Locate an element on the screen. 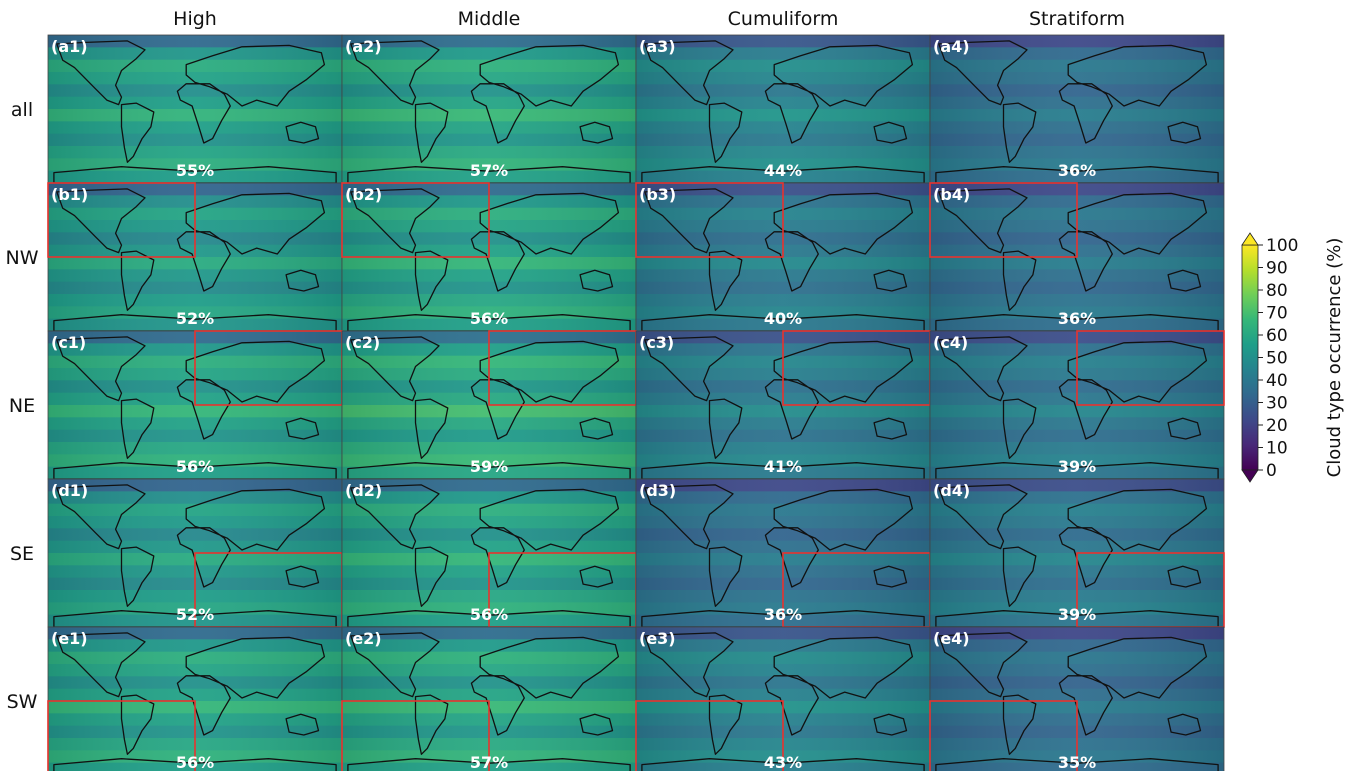 The width and height of the screenshot is (1363, 771). panel-label: (c3) is located at coordinates (656, 342).